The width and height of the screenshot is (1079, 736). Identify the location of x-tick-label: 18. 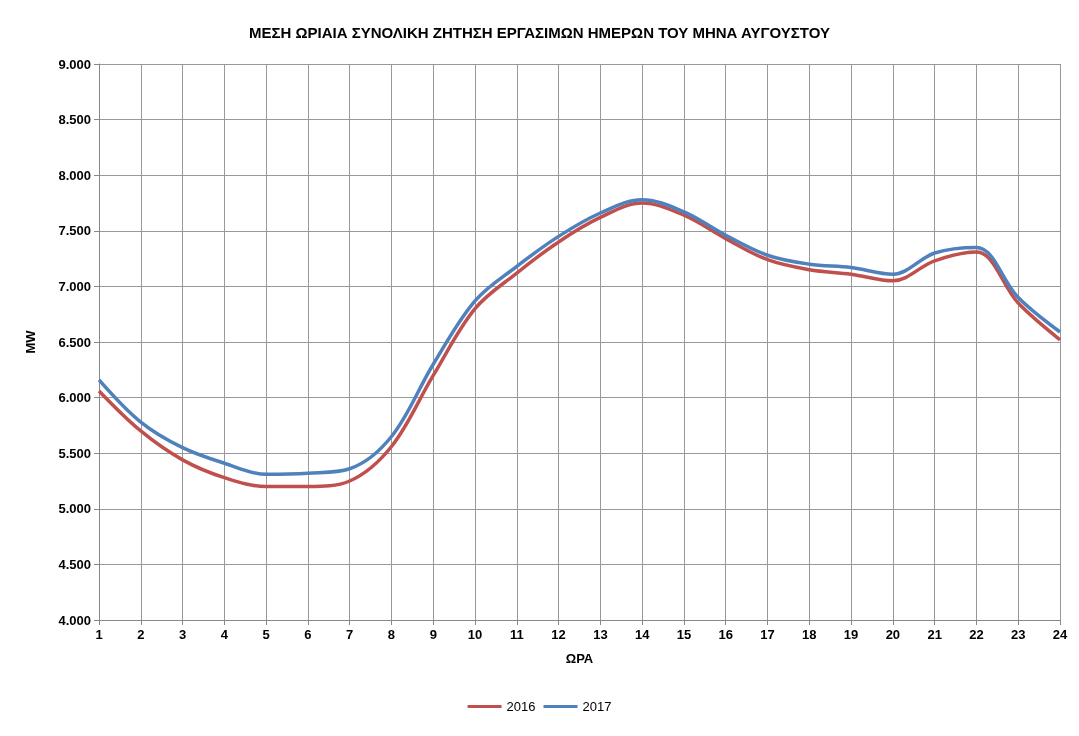
(809, 634).